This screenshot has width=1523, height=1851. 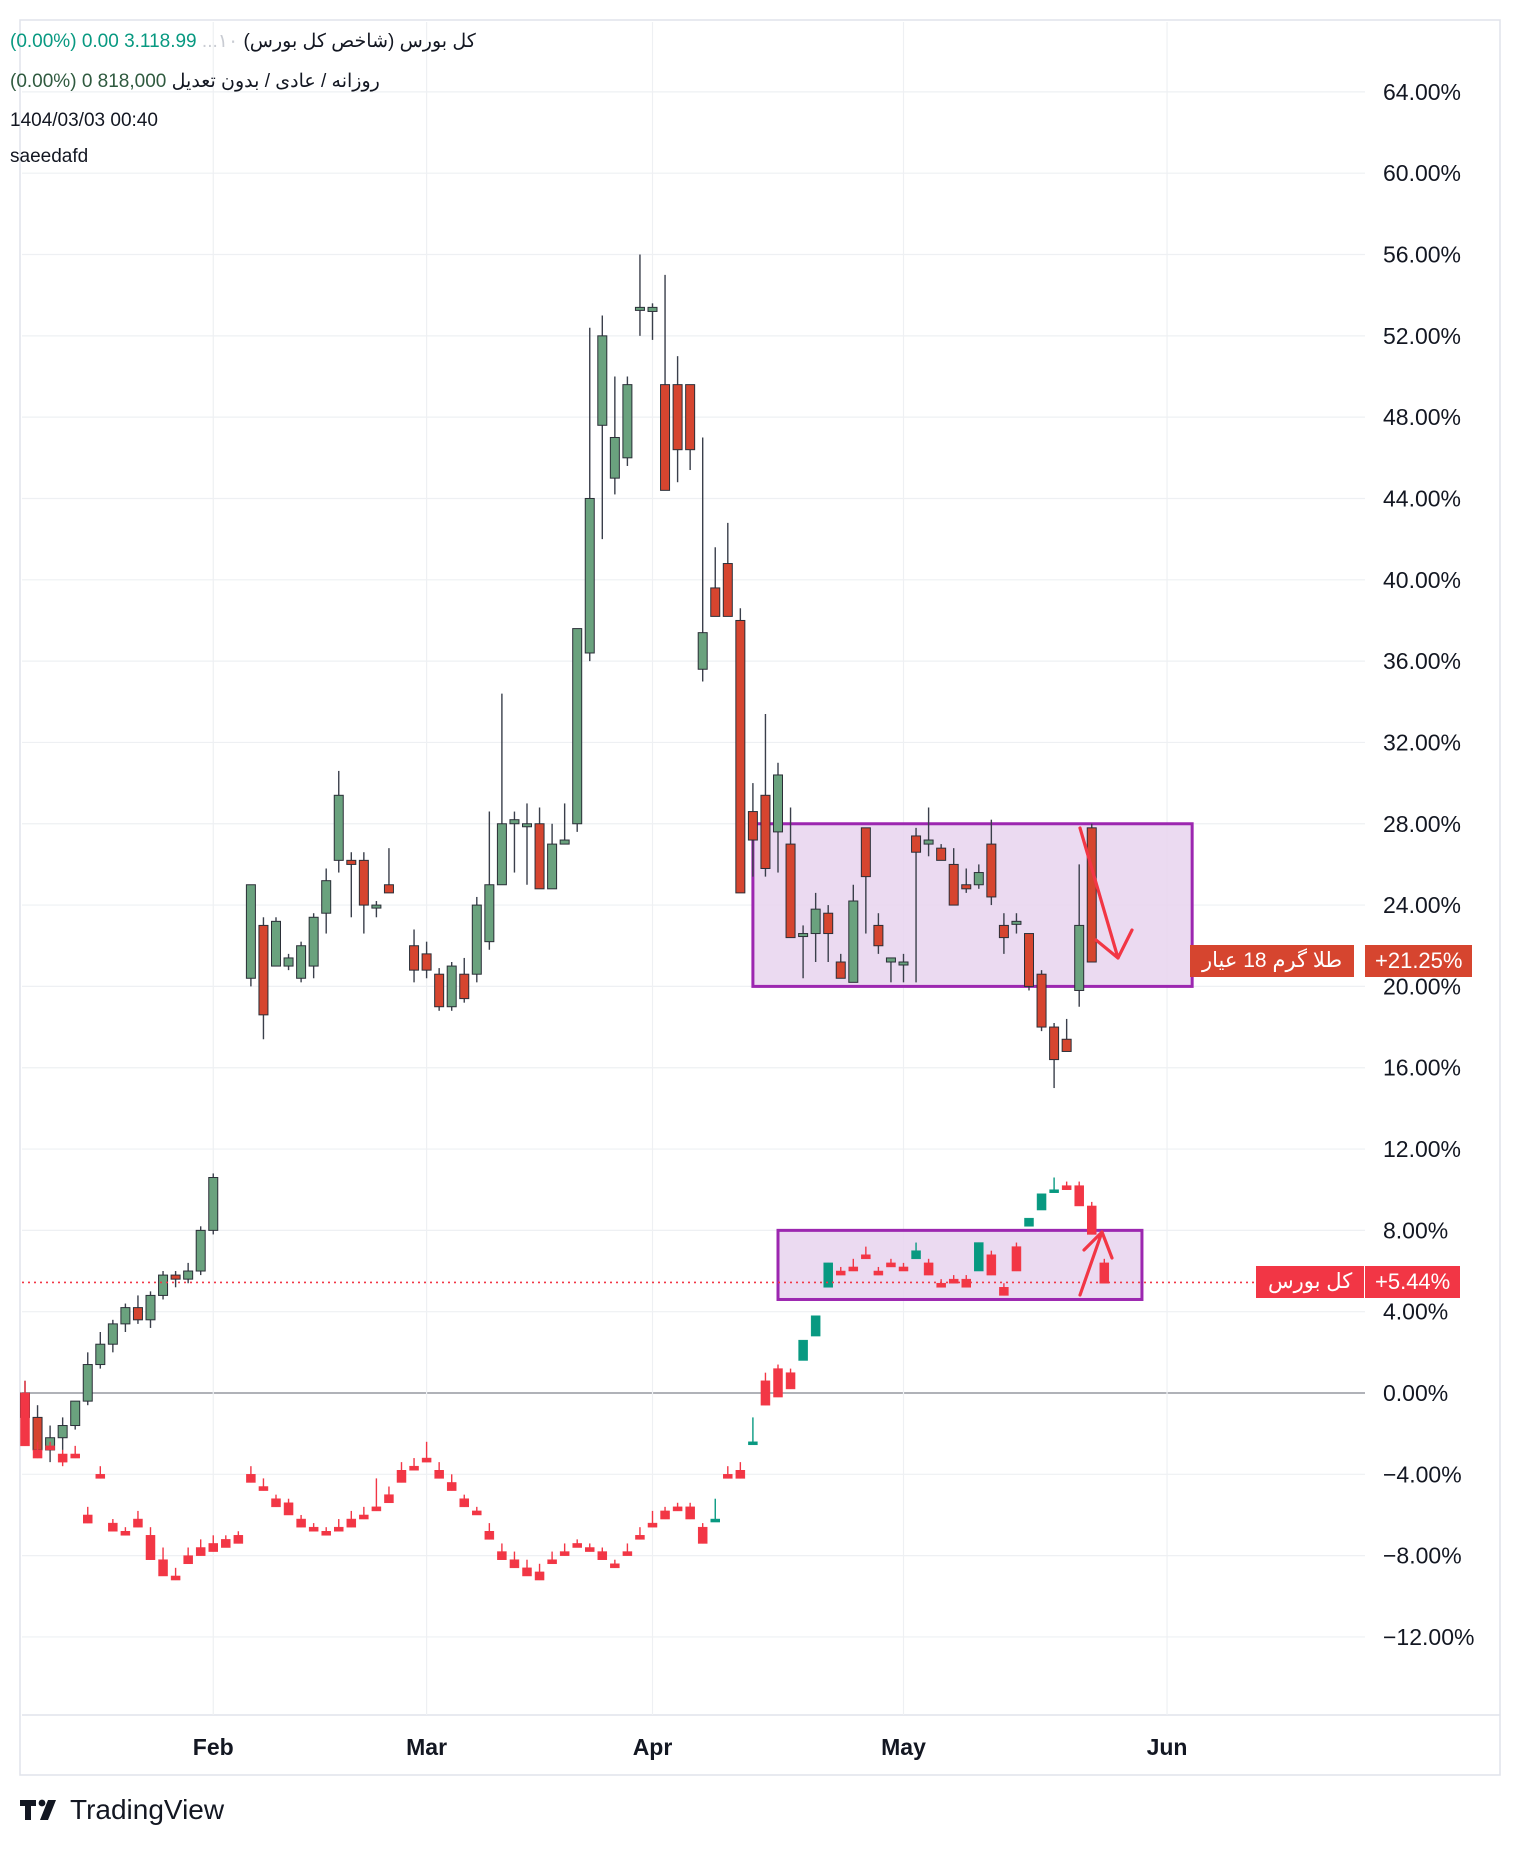 I want to click on y-tick-label: 60.00%, so click(x=1422, y=173).